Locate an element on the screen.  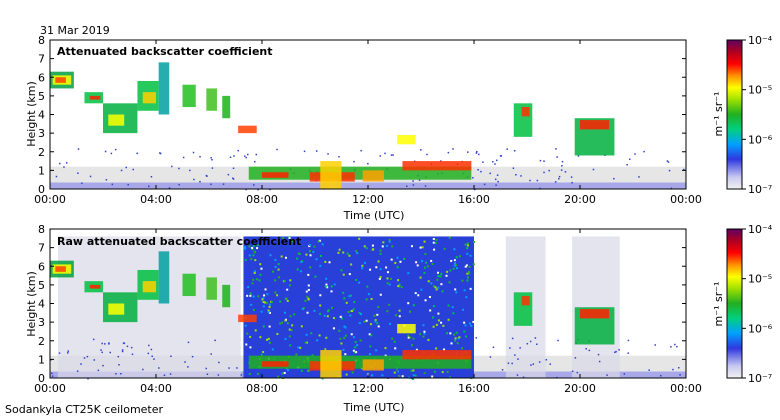
y-tick-label: 2 is located at coordinates (41, 152).